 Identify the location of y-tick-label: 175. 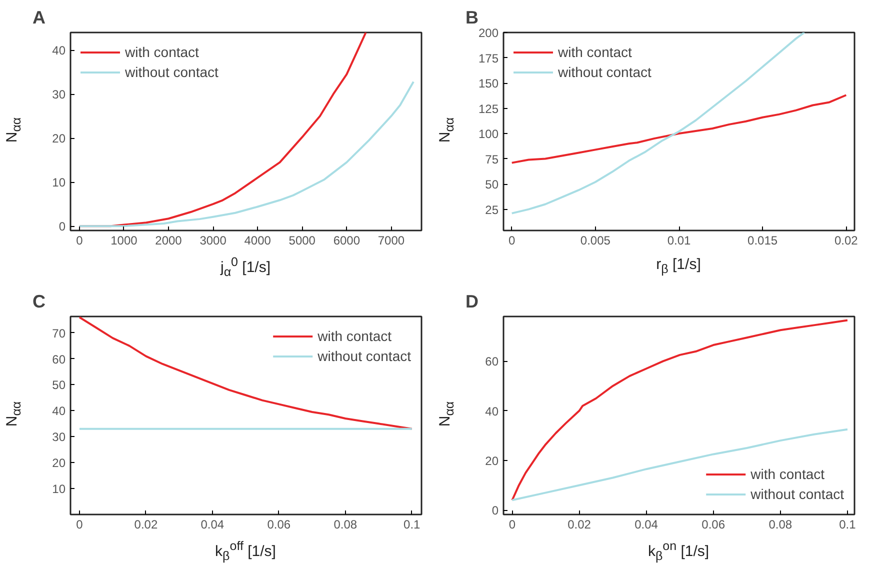
(488, 58).